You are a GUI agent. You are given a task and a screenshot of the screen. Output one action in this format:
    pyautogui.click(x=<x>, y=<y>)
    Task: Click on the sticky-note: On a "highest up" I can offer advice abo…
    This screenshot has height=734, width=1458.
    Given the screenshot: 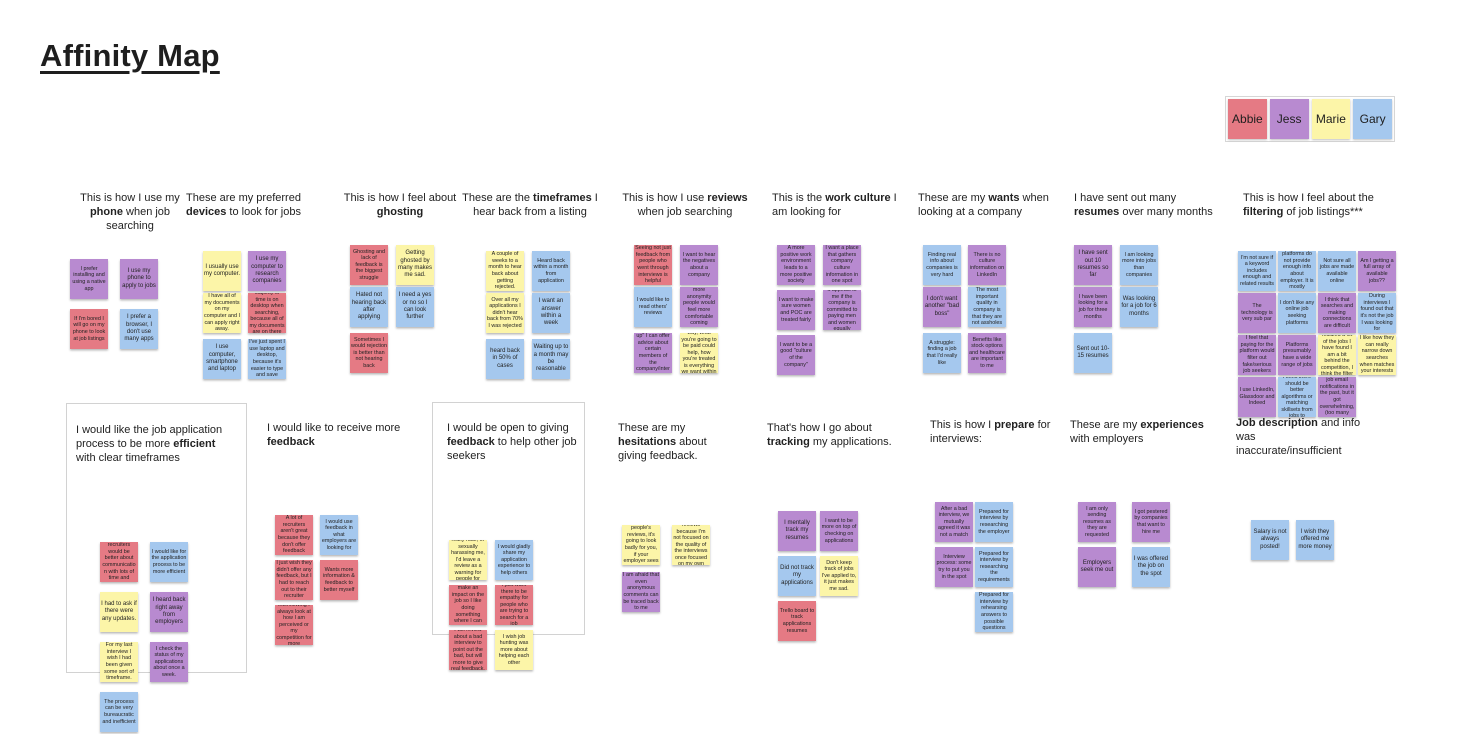 What is the action you would take?
    pyautogui.click(x=653, y=353)
    